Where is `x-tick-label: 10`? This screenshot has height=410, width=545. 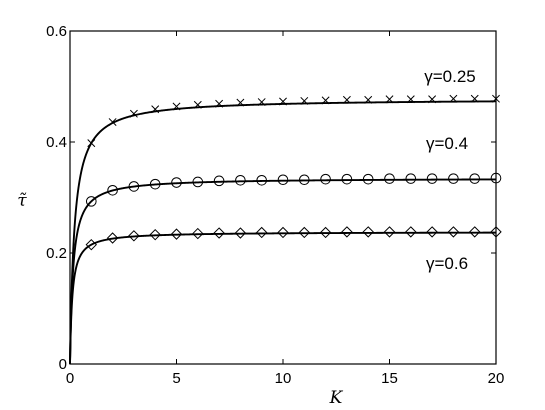
x-tick-label: 10 is located at coordinates (283, 378).